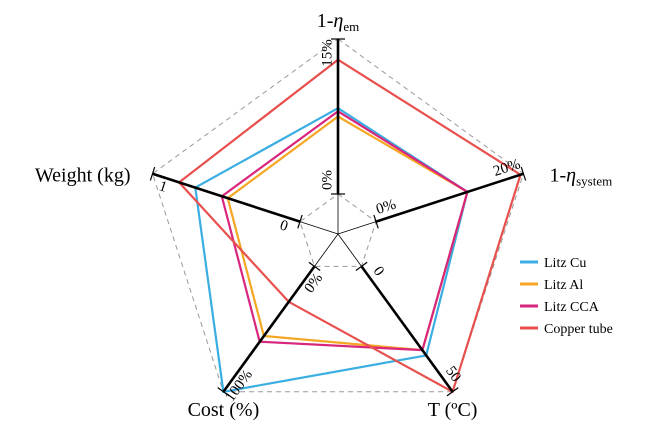 The image size is (660, 426). What do you see at coordinates (226, 197) in the screenshot?
I see `axis-line-weight` at bounding box center [226, 197].